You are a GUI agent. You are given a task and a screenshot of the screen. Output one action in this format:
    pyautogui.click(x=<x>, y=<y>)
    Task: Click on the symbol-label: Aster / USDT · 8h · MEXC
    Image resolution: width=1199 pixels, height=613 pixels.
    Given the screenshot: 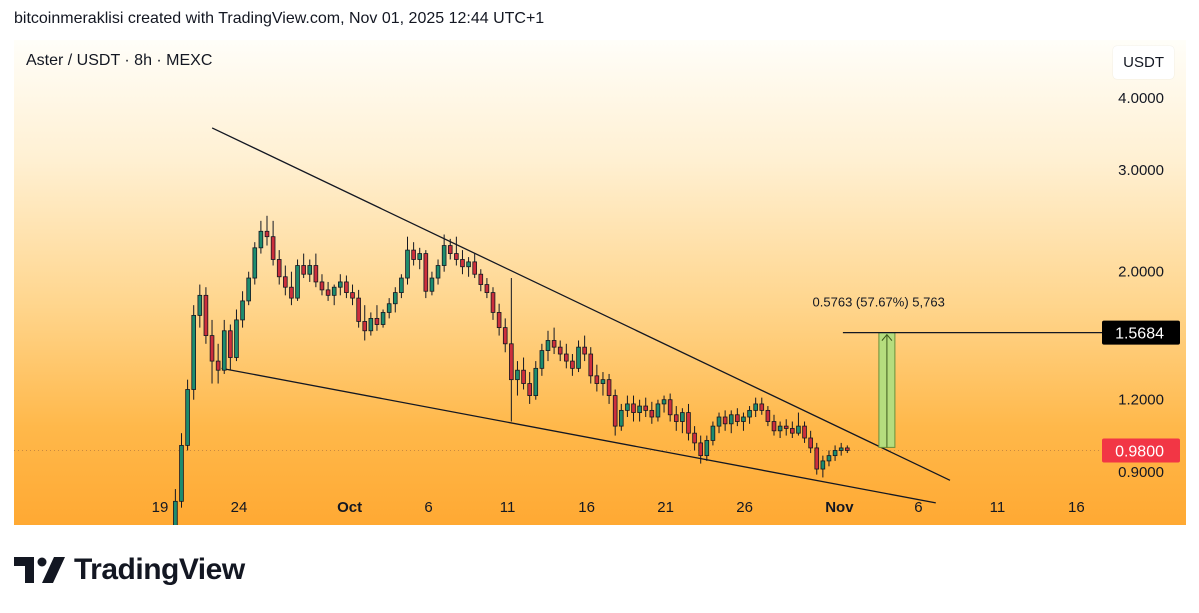 What is the action you would take?
    pyautogui.click(x=119, y=60)
    